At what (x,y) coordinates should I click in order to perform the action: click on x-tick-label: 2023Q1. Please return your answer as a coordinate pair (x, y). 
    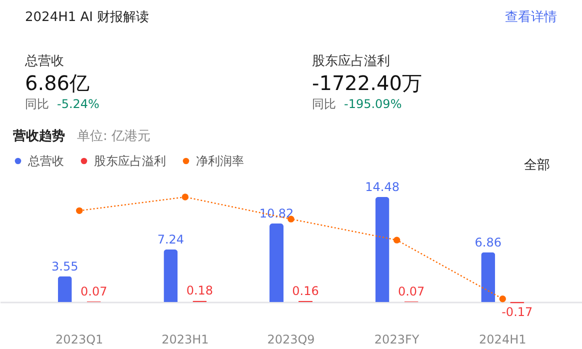
    Looking at the image, I should click on (80, 339).